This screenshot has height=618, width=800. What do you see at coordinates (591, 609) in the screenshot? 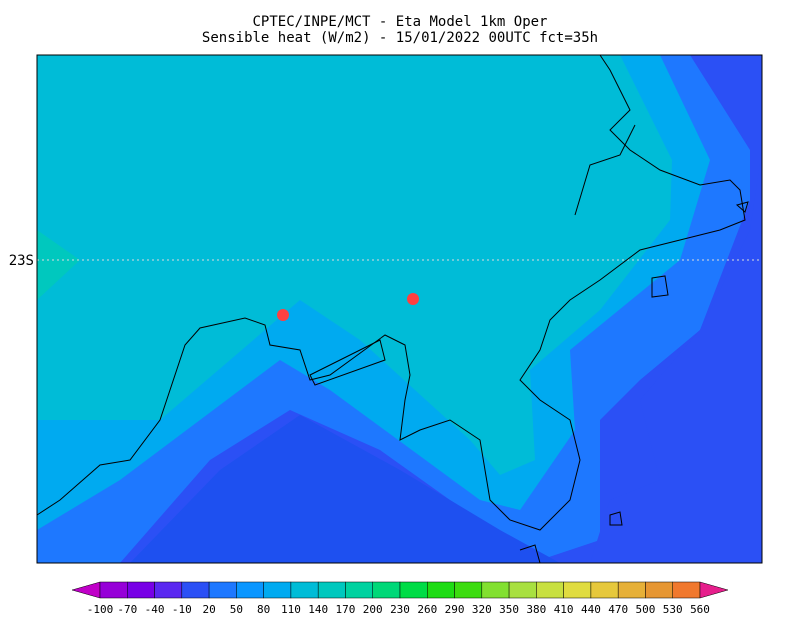
I see `colorbar-label: 440` at bounding box center [591, 609].